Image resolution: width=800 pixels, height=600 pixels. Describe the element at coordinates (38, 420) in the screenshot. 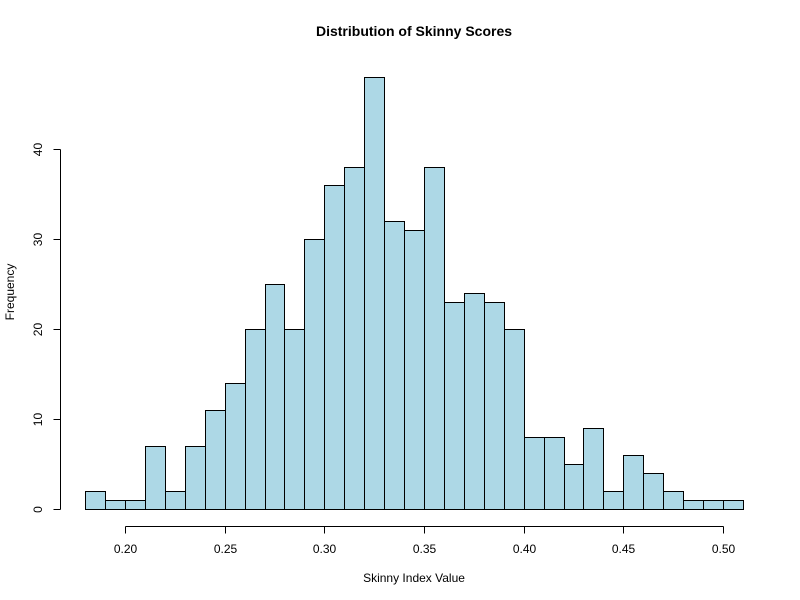

I see `y-tick-label: 10` at that location.